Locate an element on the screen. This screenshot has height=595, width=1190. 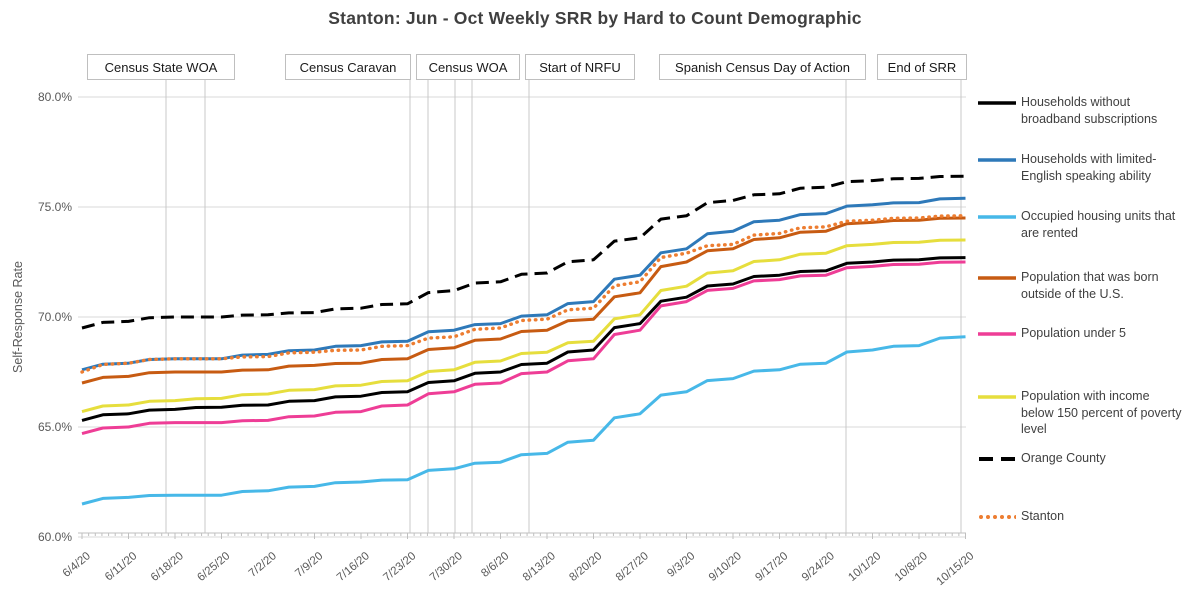
y-tick-label: 65.0% is located at coordinates (55, 427).